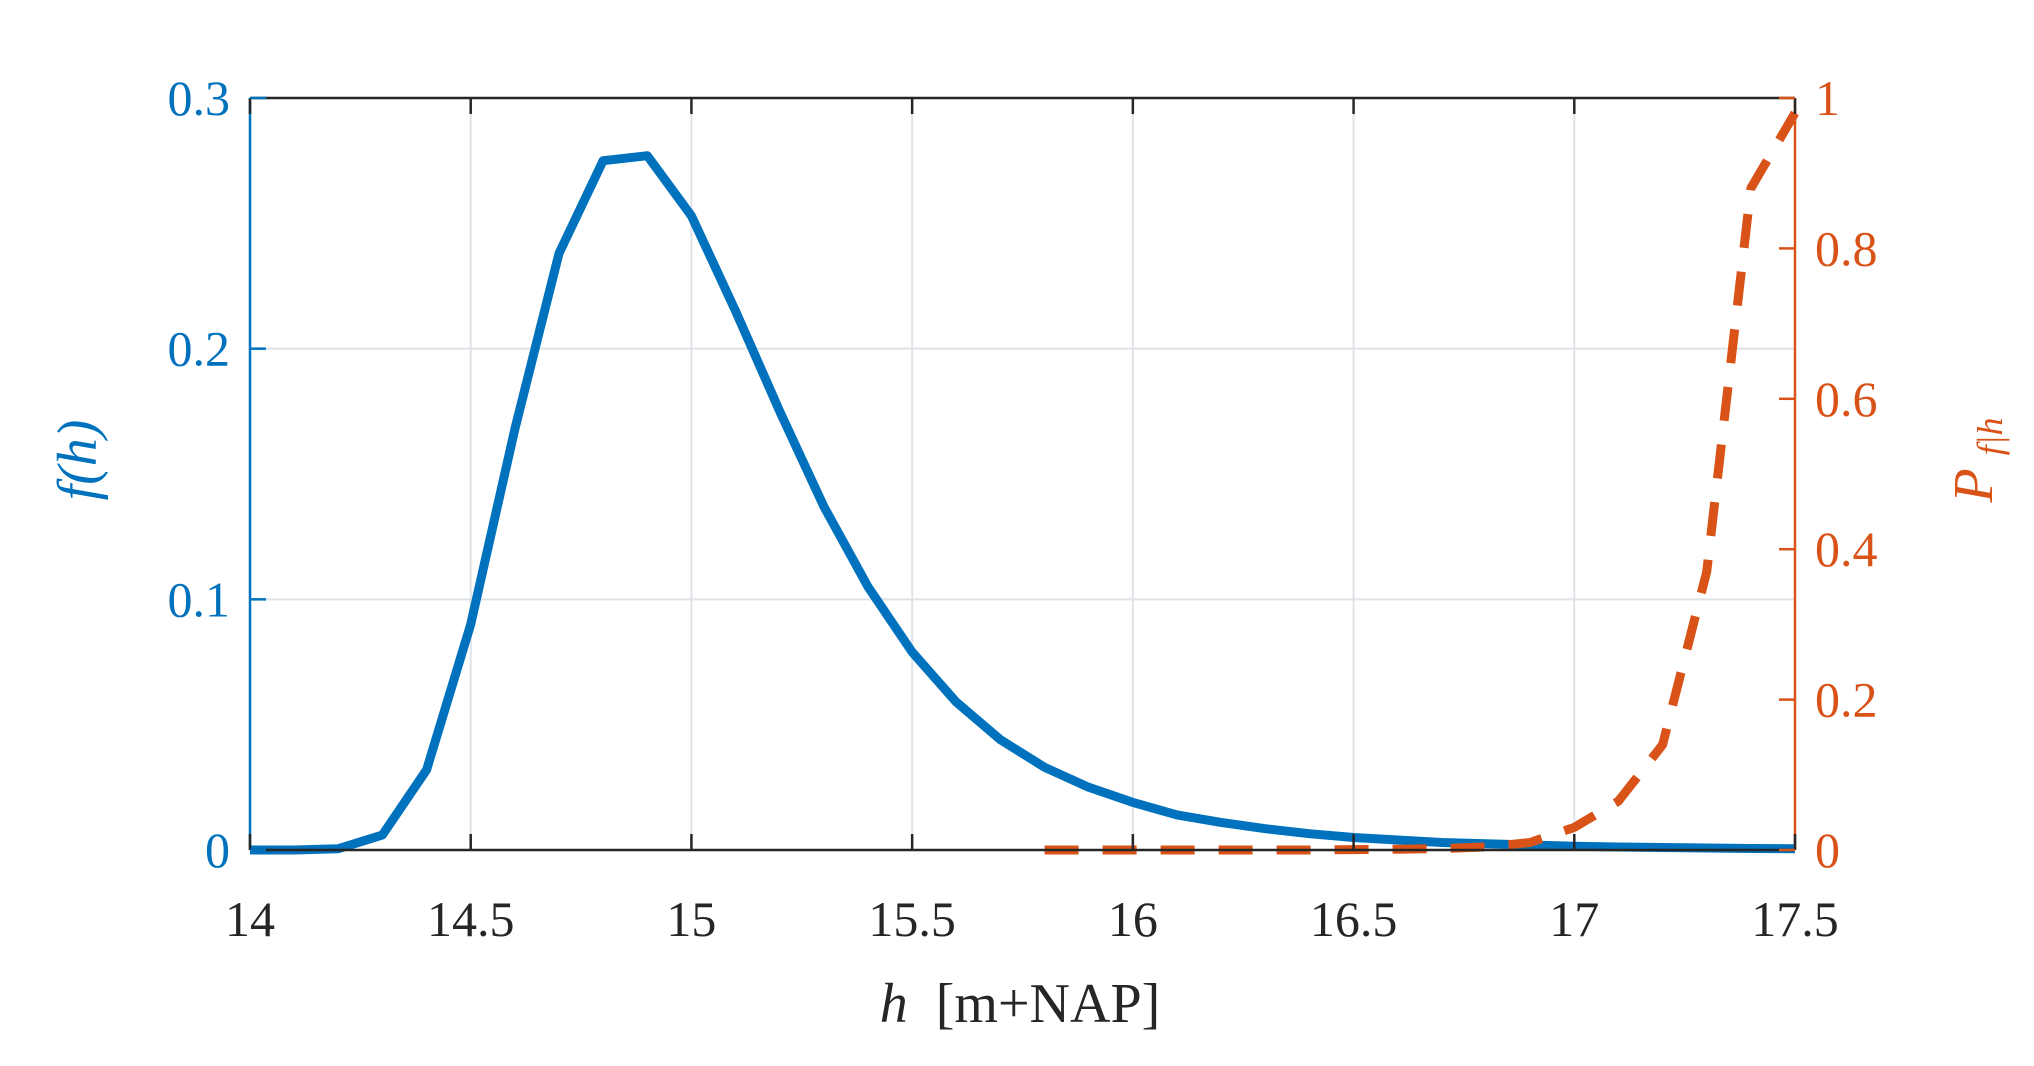 Image resolution: width=2034 pixels, height=1066 pixels. I want to click on y-right-axis-label-sub: f|h, so click(1990, 436).